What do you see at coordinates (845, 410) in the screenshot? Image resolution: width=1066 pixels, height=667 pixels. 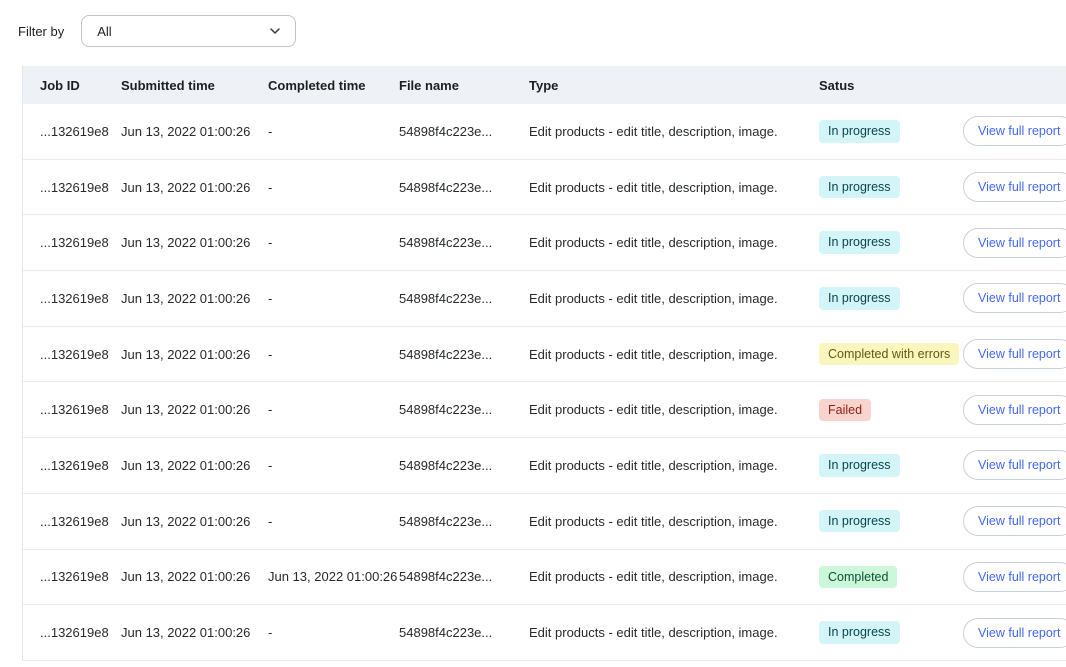 I see `status-badge: Failed` at bounding box center [845, 410].